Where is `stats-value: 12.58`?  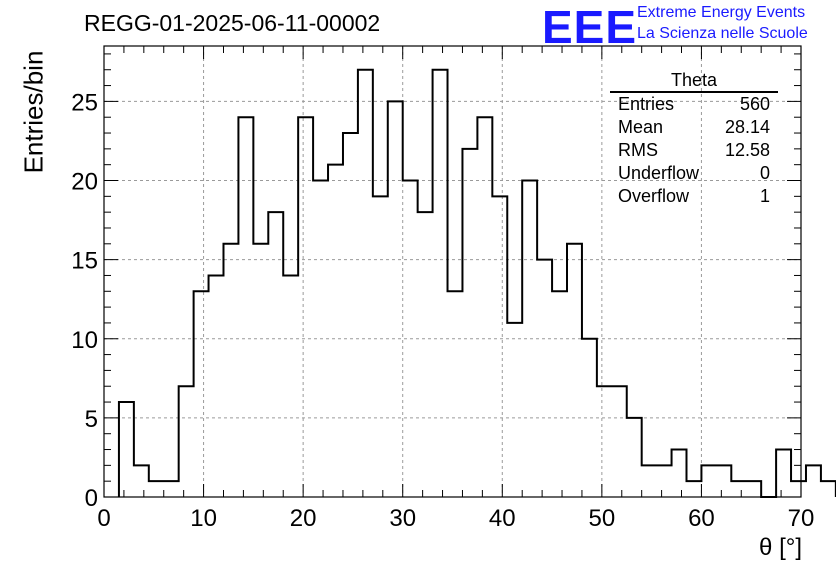
stats-value: 12.58 is located at coordinates (747, 150).